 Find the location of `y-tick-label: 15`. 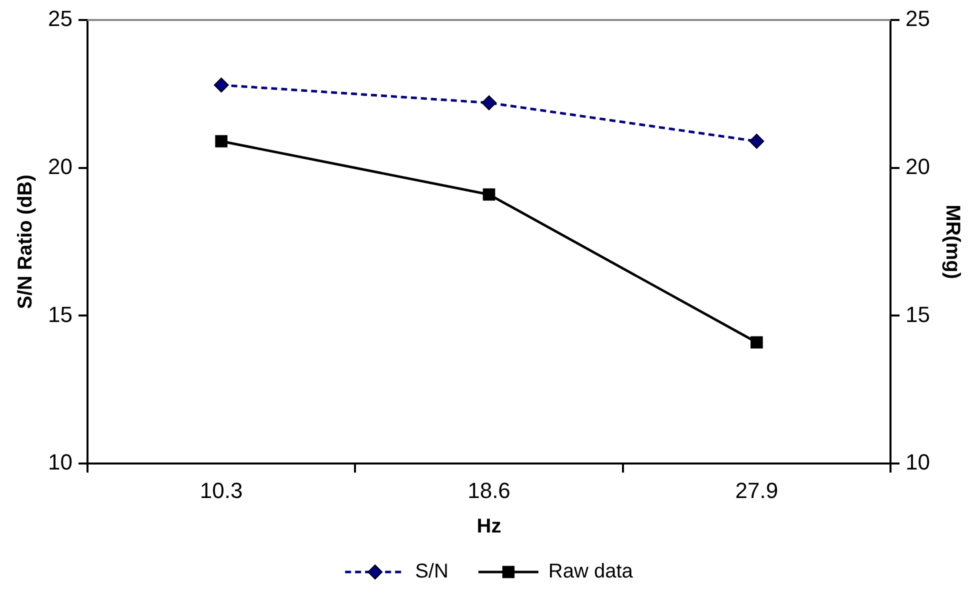

y-tick-label: 15 is located at coordinates (60, 314).